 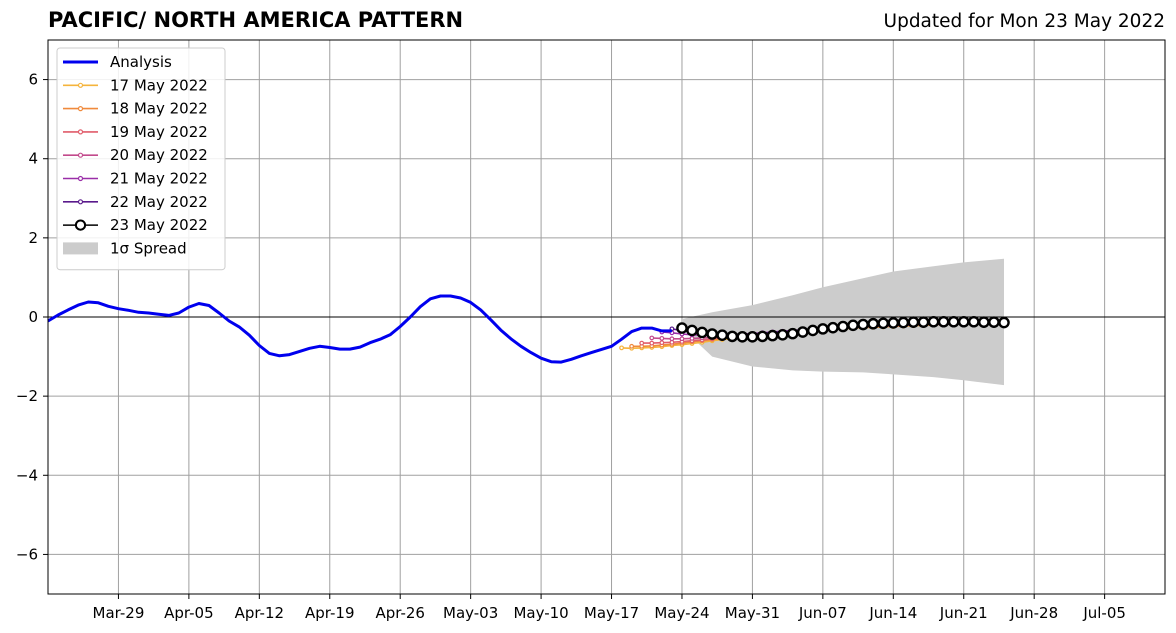 I want to click on y-tick-label: 0, so click(x=33, y=317).